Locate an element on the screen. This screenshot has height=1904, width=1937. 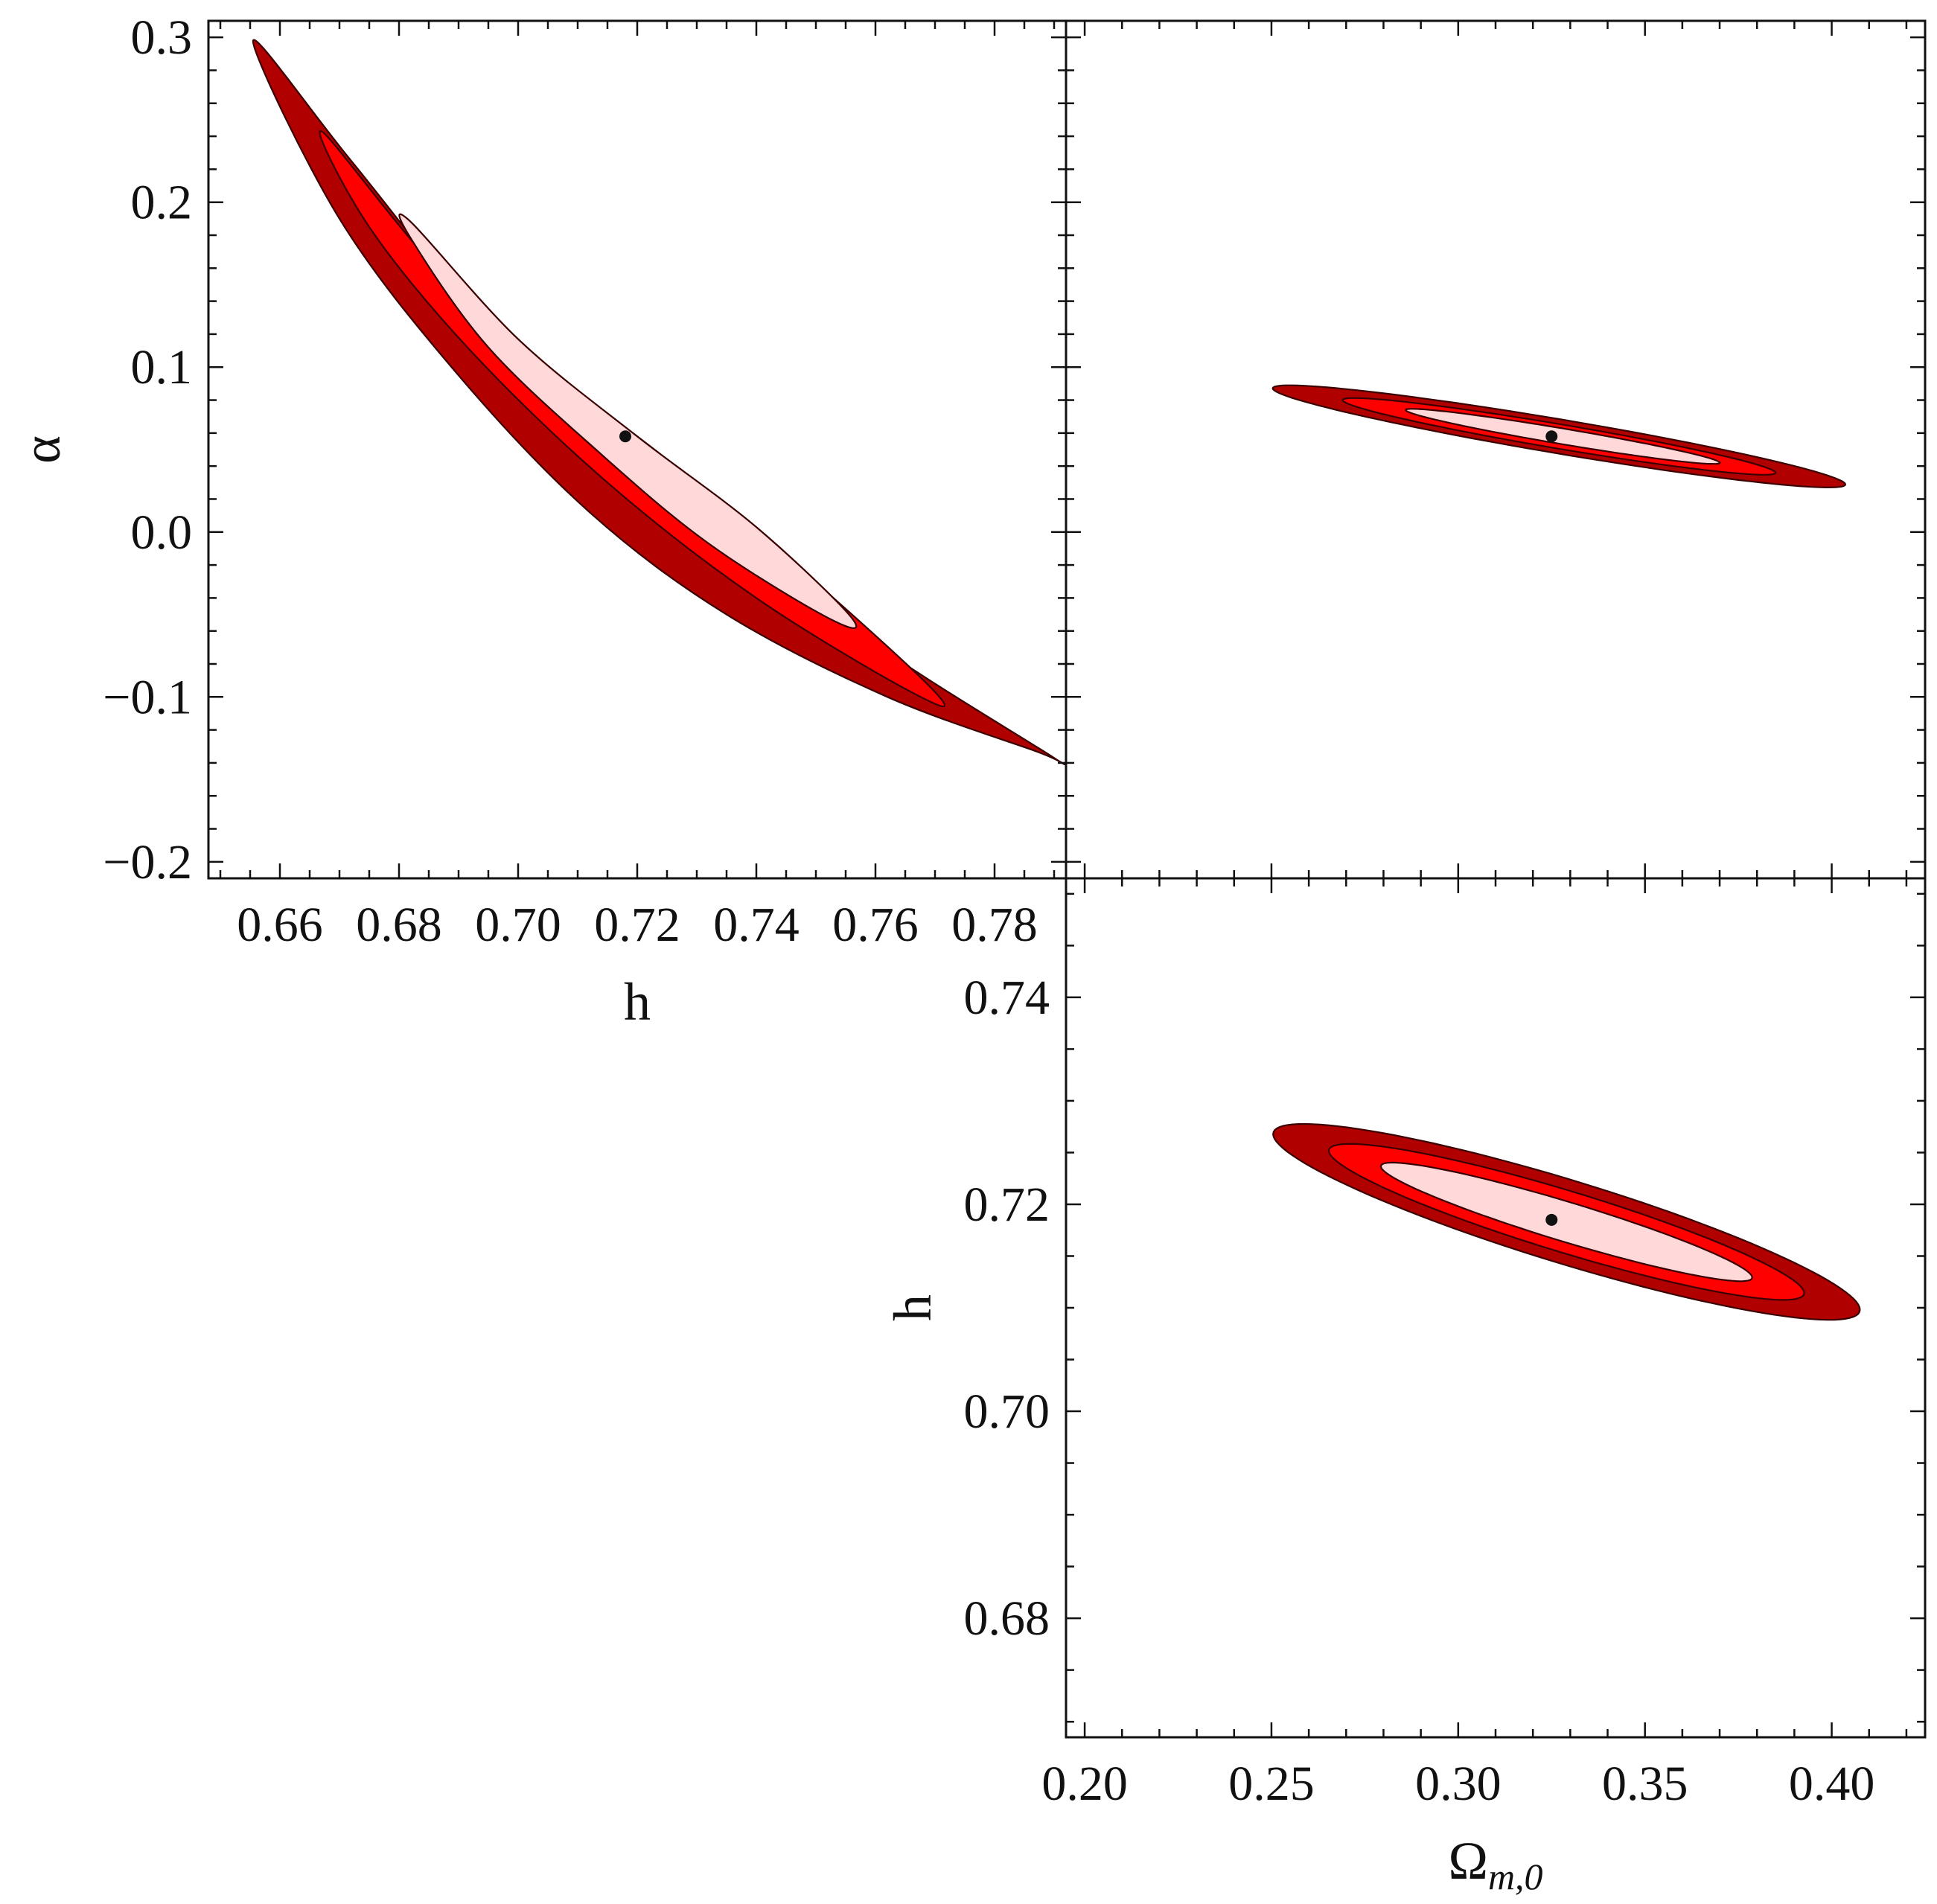
y-tick-label: 0.72 is located at coordinates (1007, 1205).